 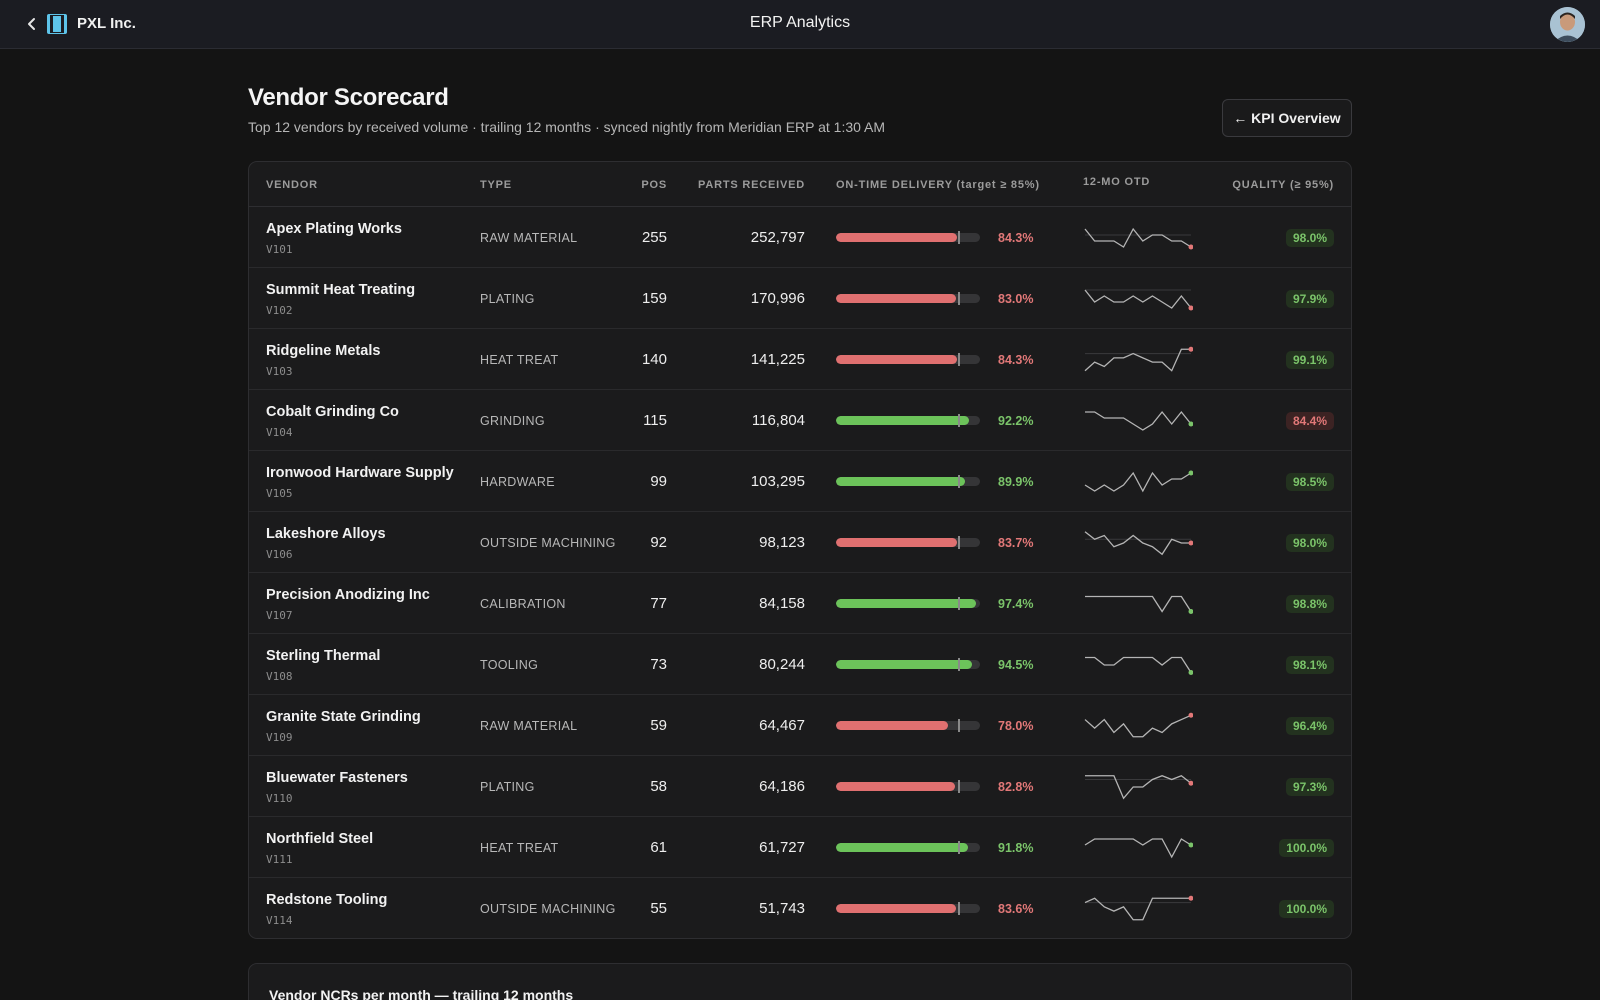 What do you see at coordinates (326, 534) in the screenshot?
I see `vendor-name: Lakeshore Alloys` at bounding box center [326, 534].